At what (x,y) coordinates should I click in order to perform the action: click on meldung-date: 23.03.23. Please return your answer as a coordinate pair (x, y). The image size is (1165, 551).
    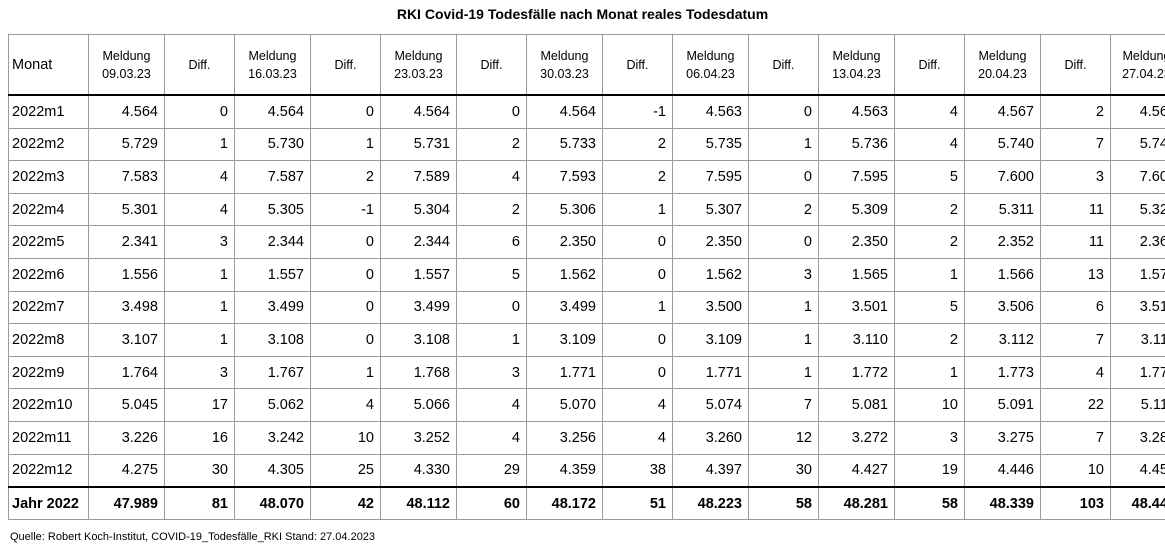
    Looking at the image, I should click on (418, 73).